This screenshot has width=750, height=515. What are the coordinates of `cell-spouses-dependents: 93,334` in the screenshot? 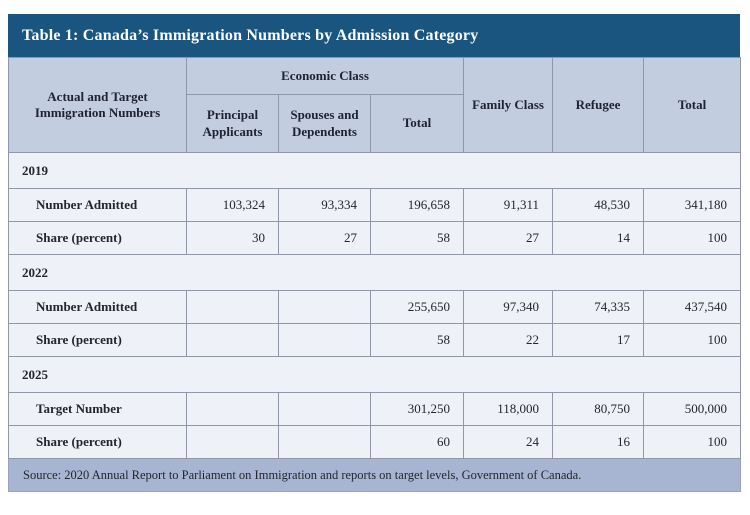 It's located at (324, 205).